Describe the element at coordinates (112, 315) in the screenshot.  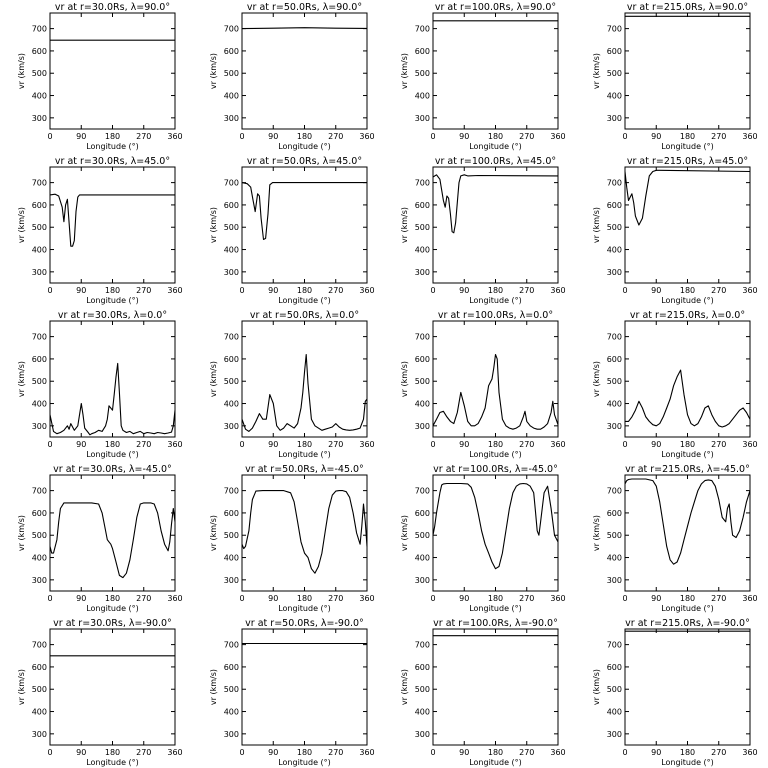
I see `panel-title: vr at r=30.0Rs, λ=0.0°` at that location.